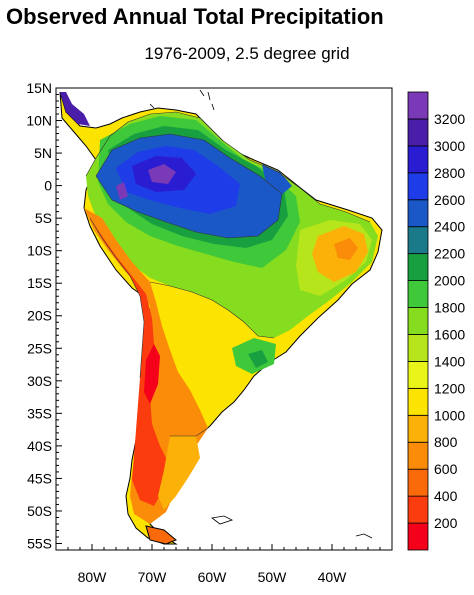 Image resolution: width=474 pixels, height=595 pixels. Describe the element at coordinates (258, 359) in the screenshot. I see `zone-south-teal` at that location.